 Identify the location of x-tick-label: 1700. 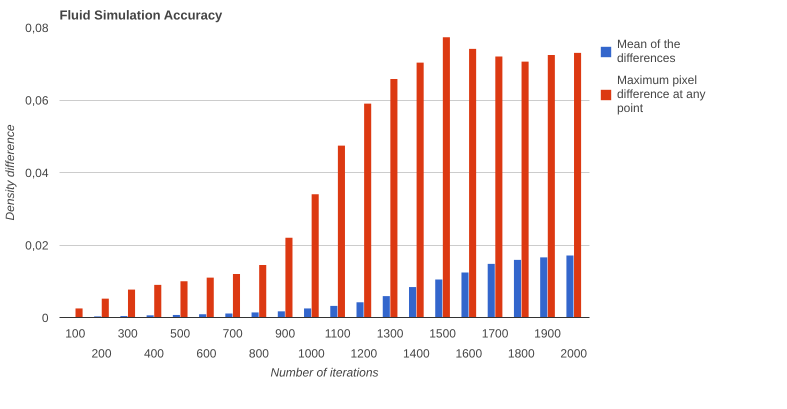
(495, 333).